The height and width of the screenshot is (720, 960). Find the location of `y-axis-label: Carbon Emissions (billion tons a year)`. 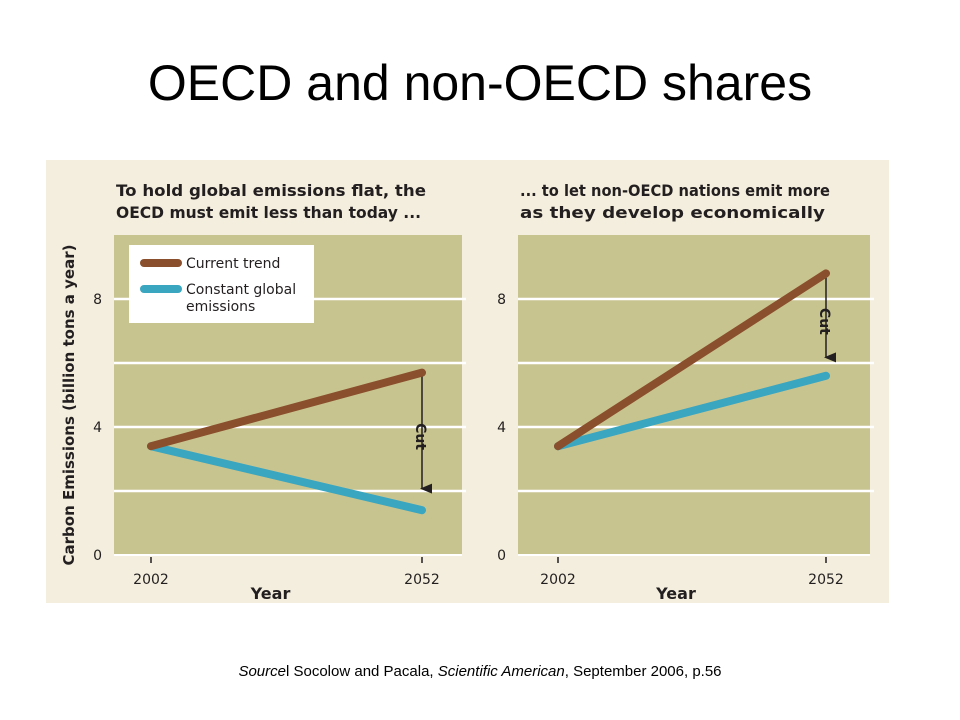

y-axis-label: Carbon Emissions (billion tons a year) is located at coordinates (69, 405).